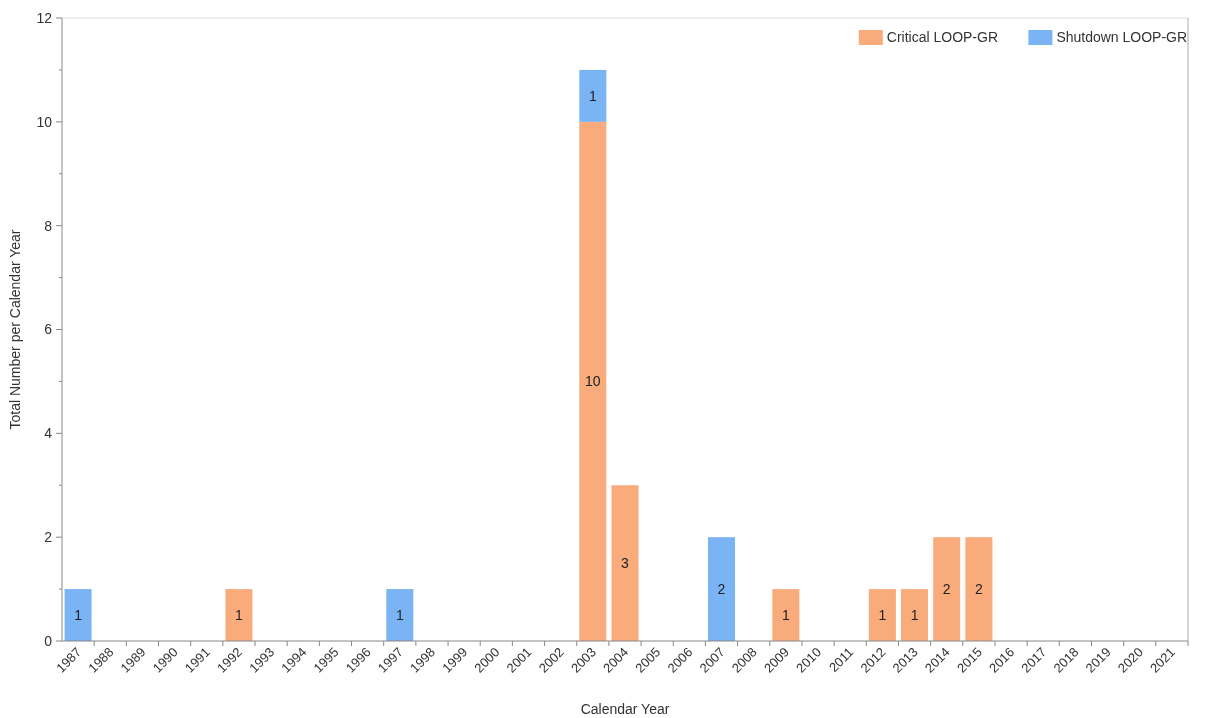 The image size is (1208, 718). I want to click on legend-label: Critical LOOP-GR, so click(942, 37).